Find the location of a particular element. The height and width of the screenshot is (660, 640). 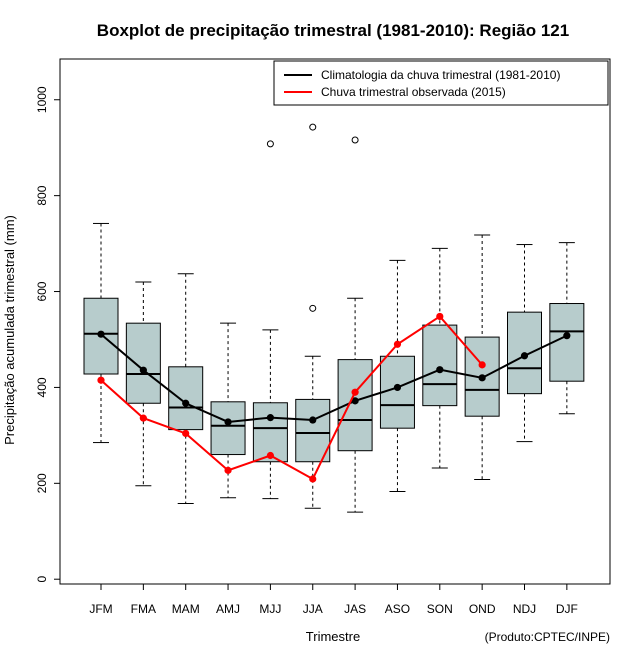

x-tick-label: JAS is located at coordinates (355, 609).